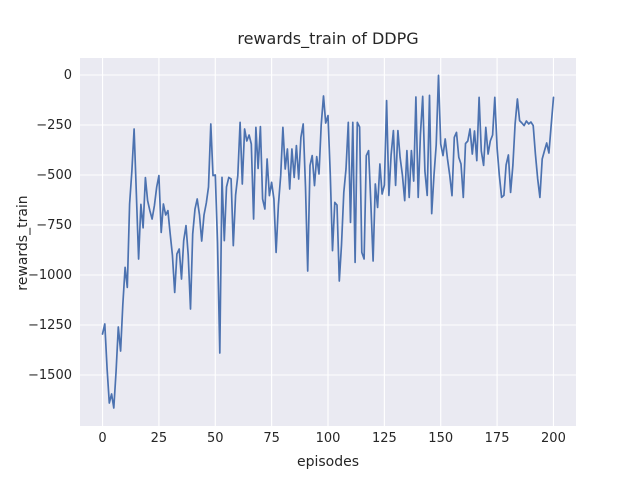 The image size is (640, 480). I want to click on x-tick-label: 150, so click(441, 438).